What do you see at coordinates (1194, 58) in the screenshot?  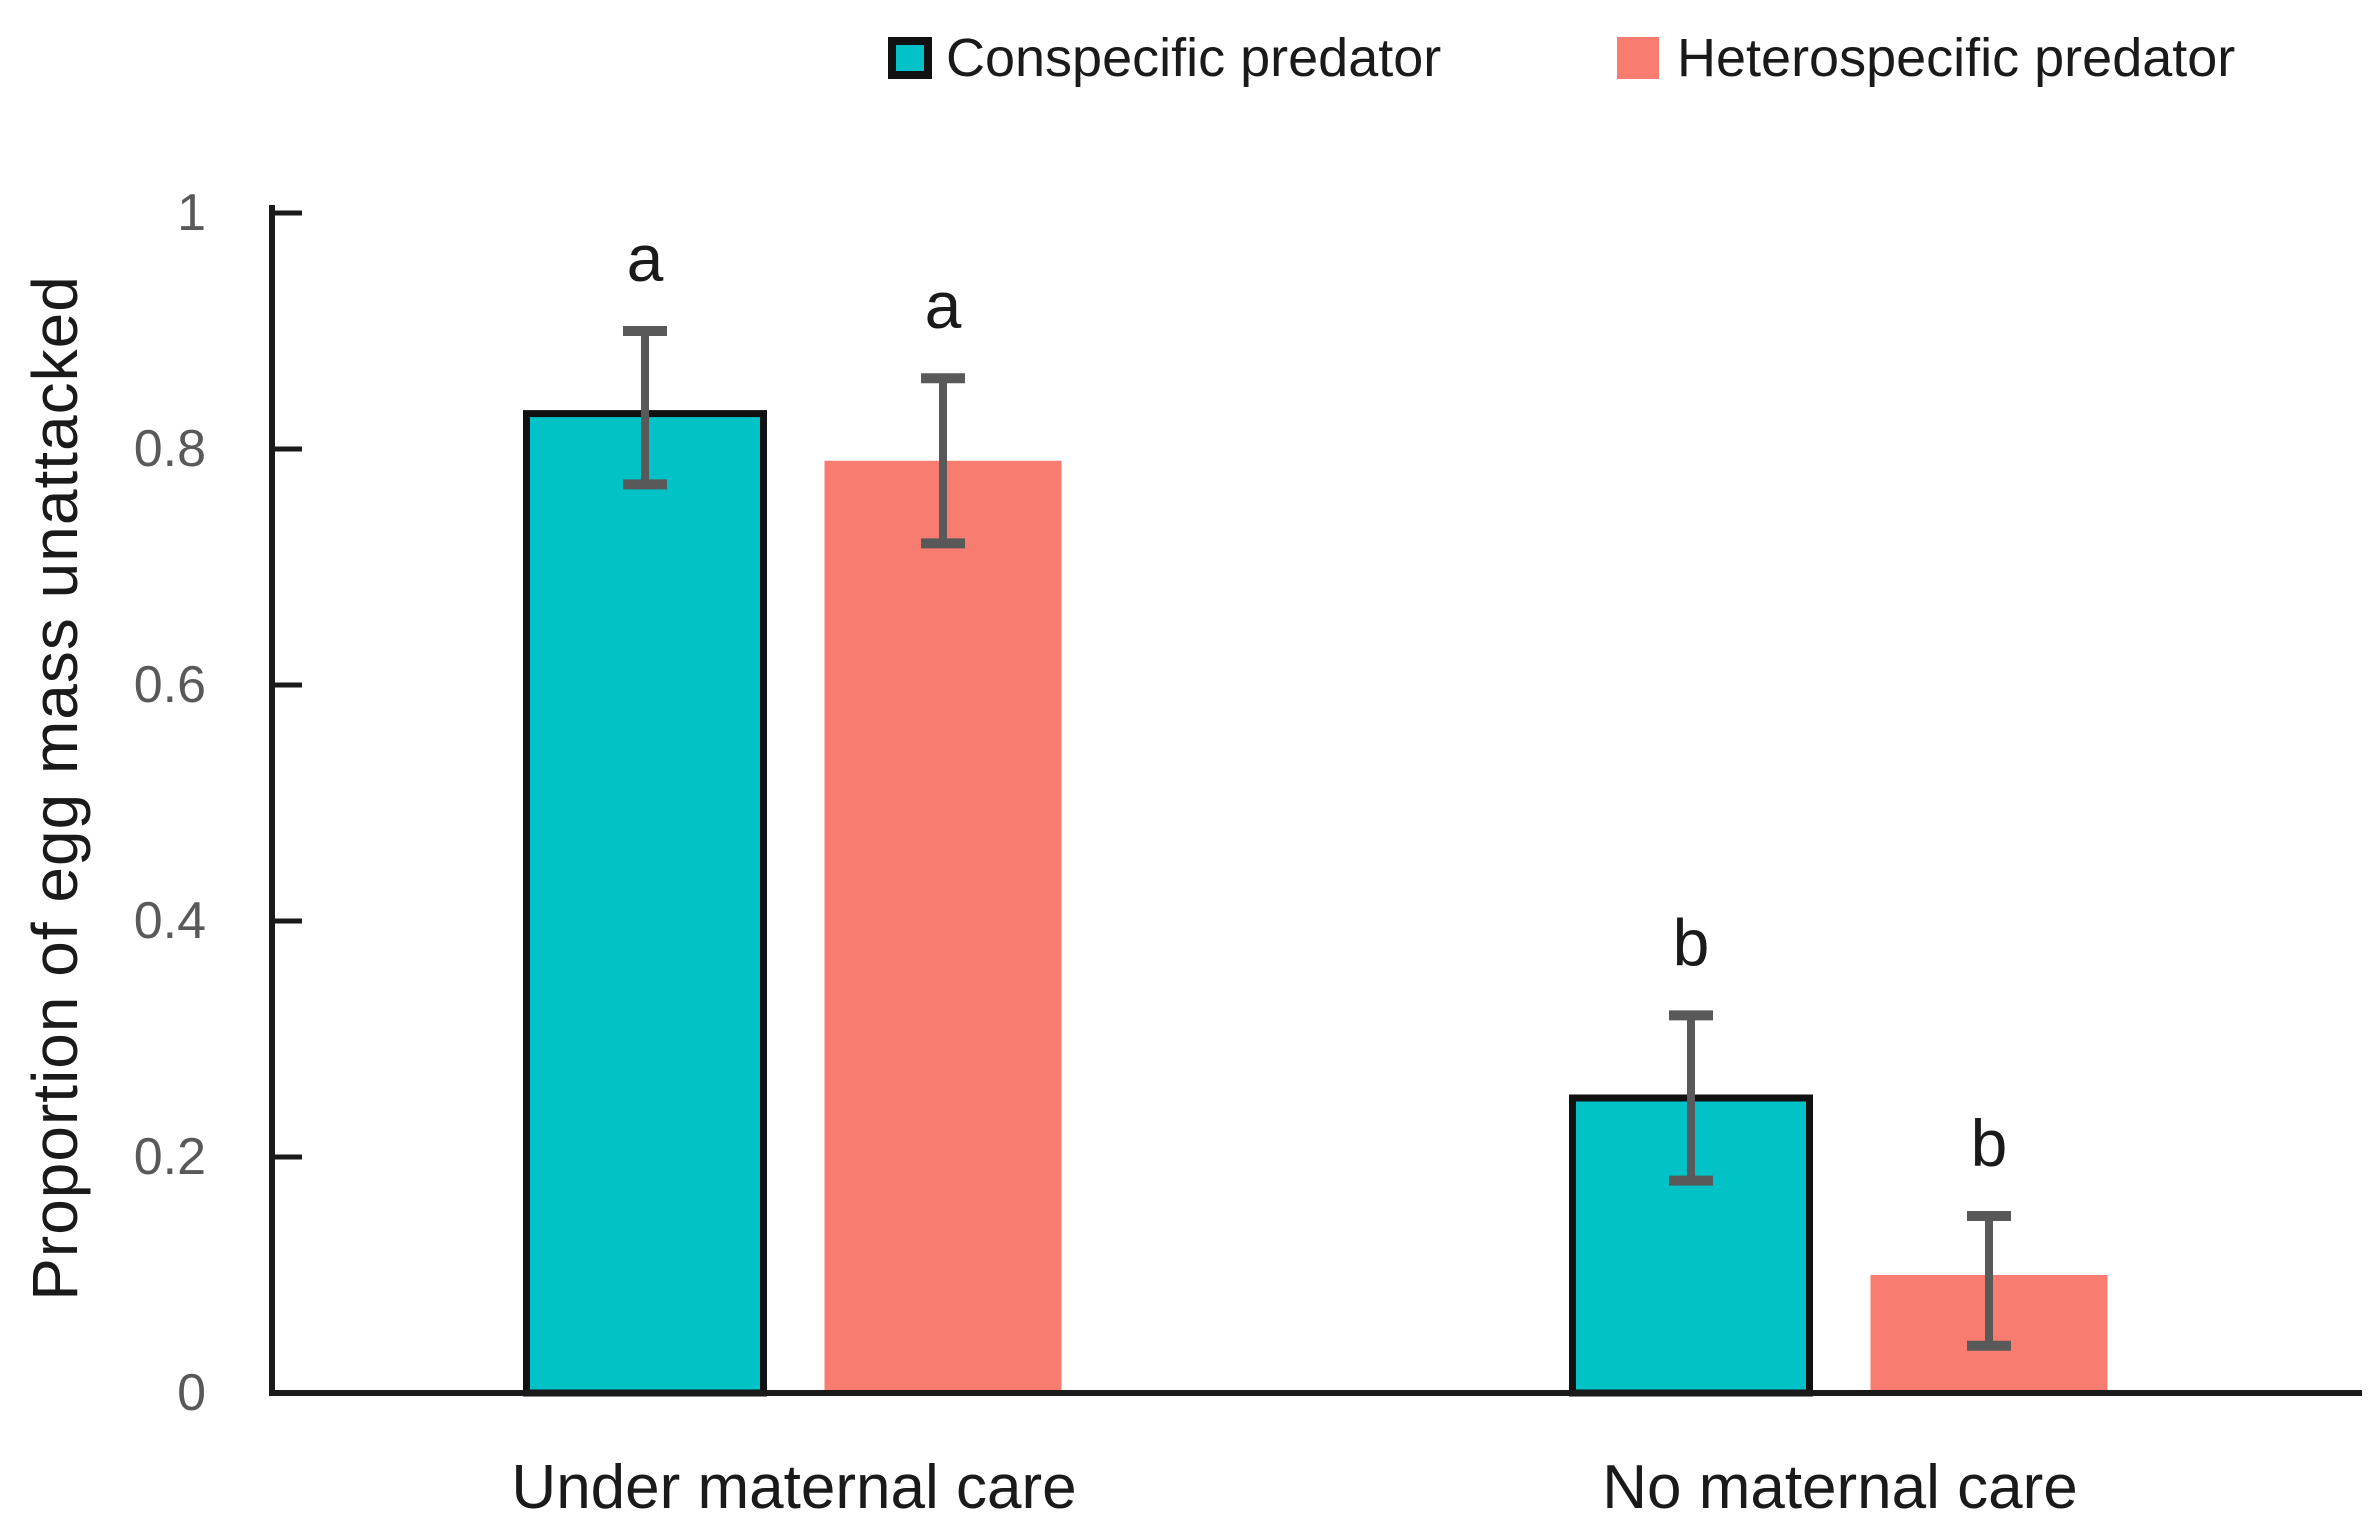 I see `legend-label-conspecific: Conspecific predator` at bounding box center [1194, 58].